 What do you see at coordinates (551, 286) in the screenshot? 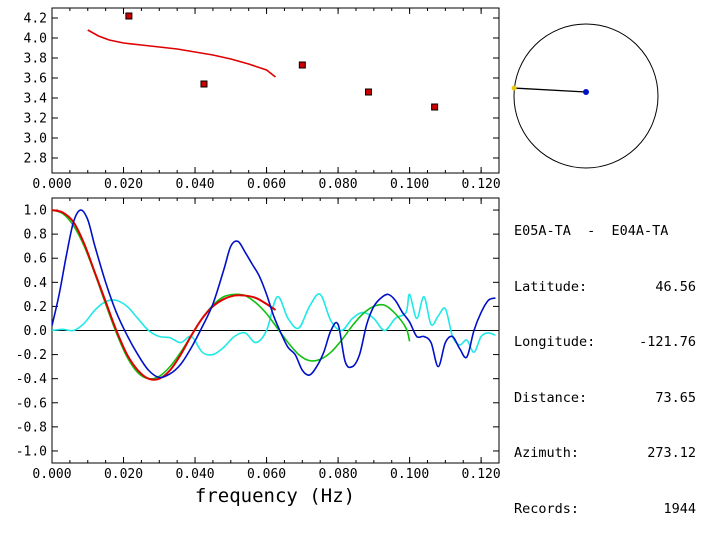
I see `info-label: Latitude:` at bounding box center [551, 286].